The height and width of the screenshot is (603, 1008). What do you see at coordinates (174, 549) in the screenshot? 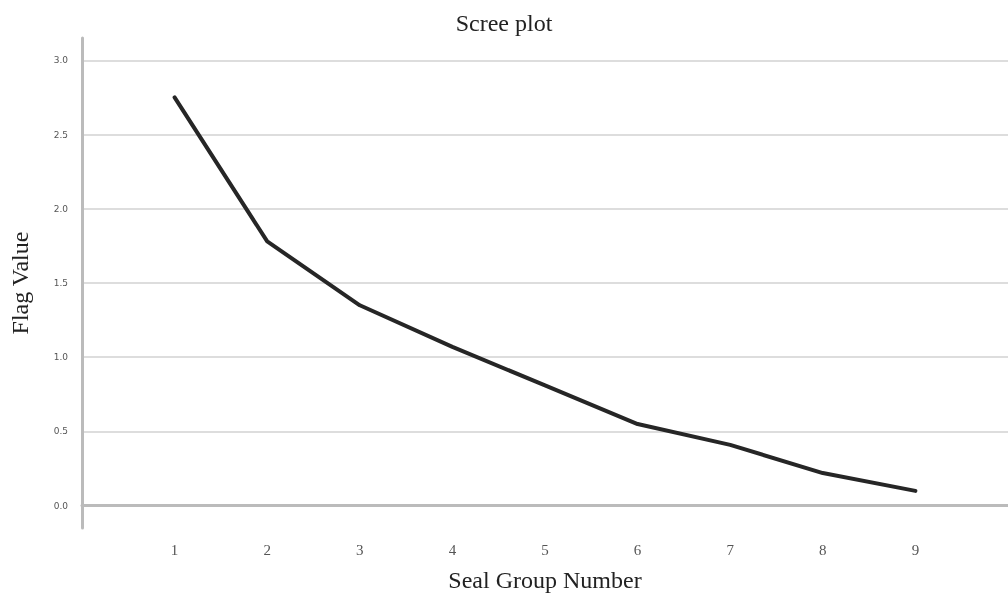
I see `x-tick-label: 1` at bounding box center [174, 549].